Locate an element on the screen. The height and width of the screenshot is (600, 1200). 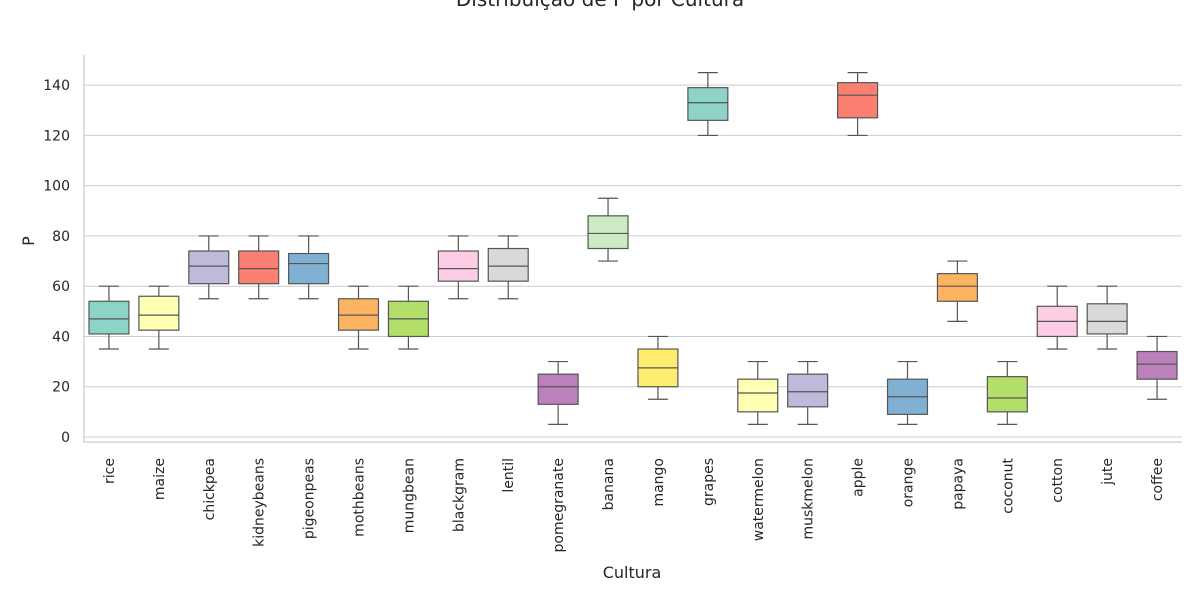
x-tick-label: mothbeans is located at coordinates (360, 497).